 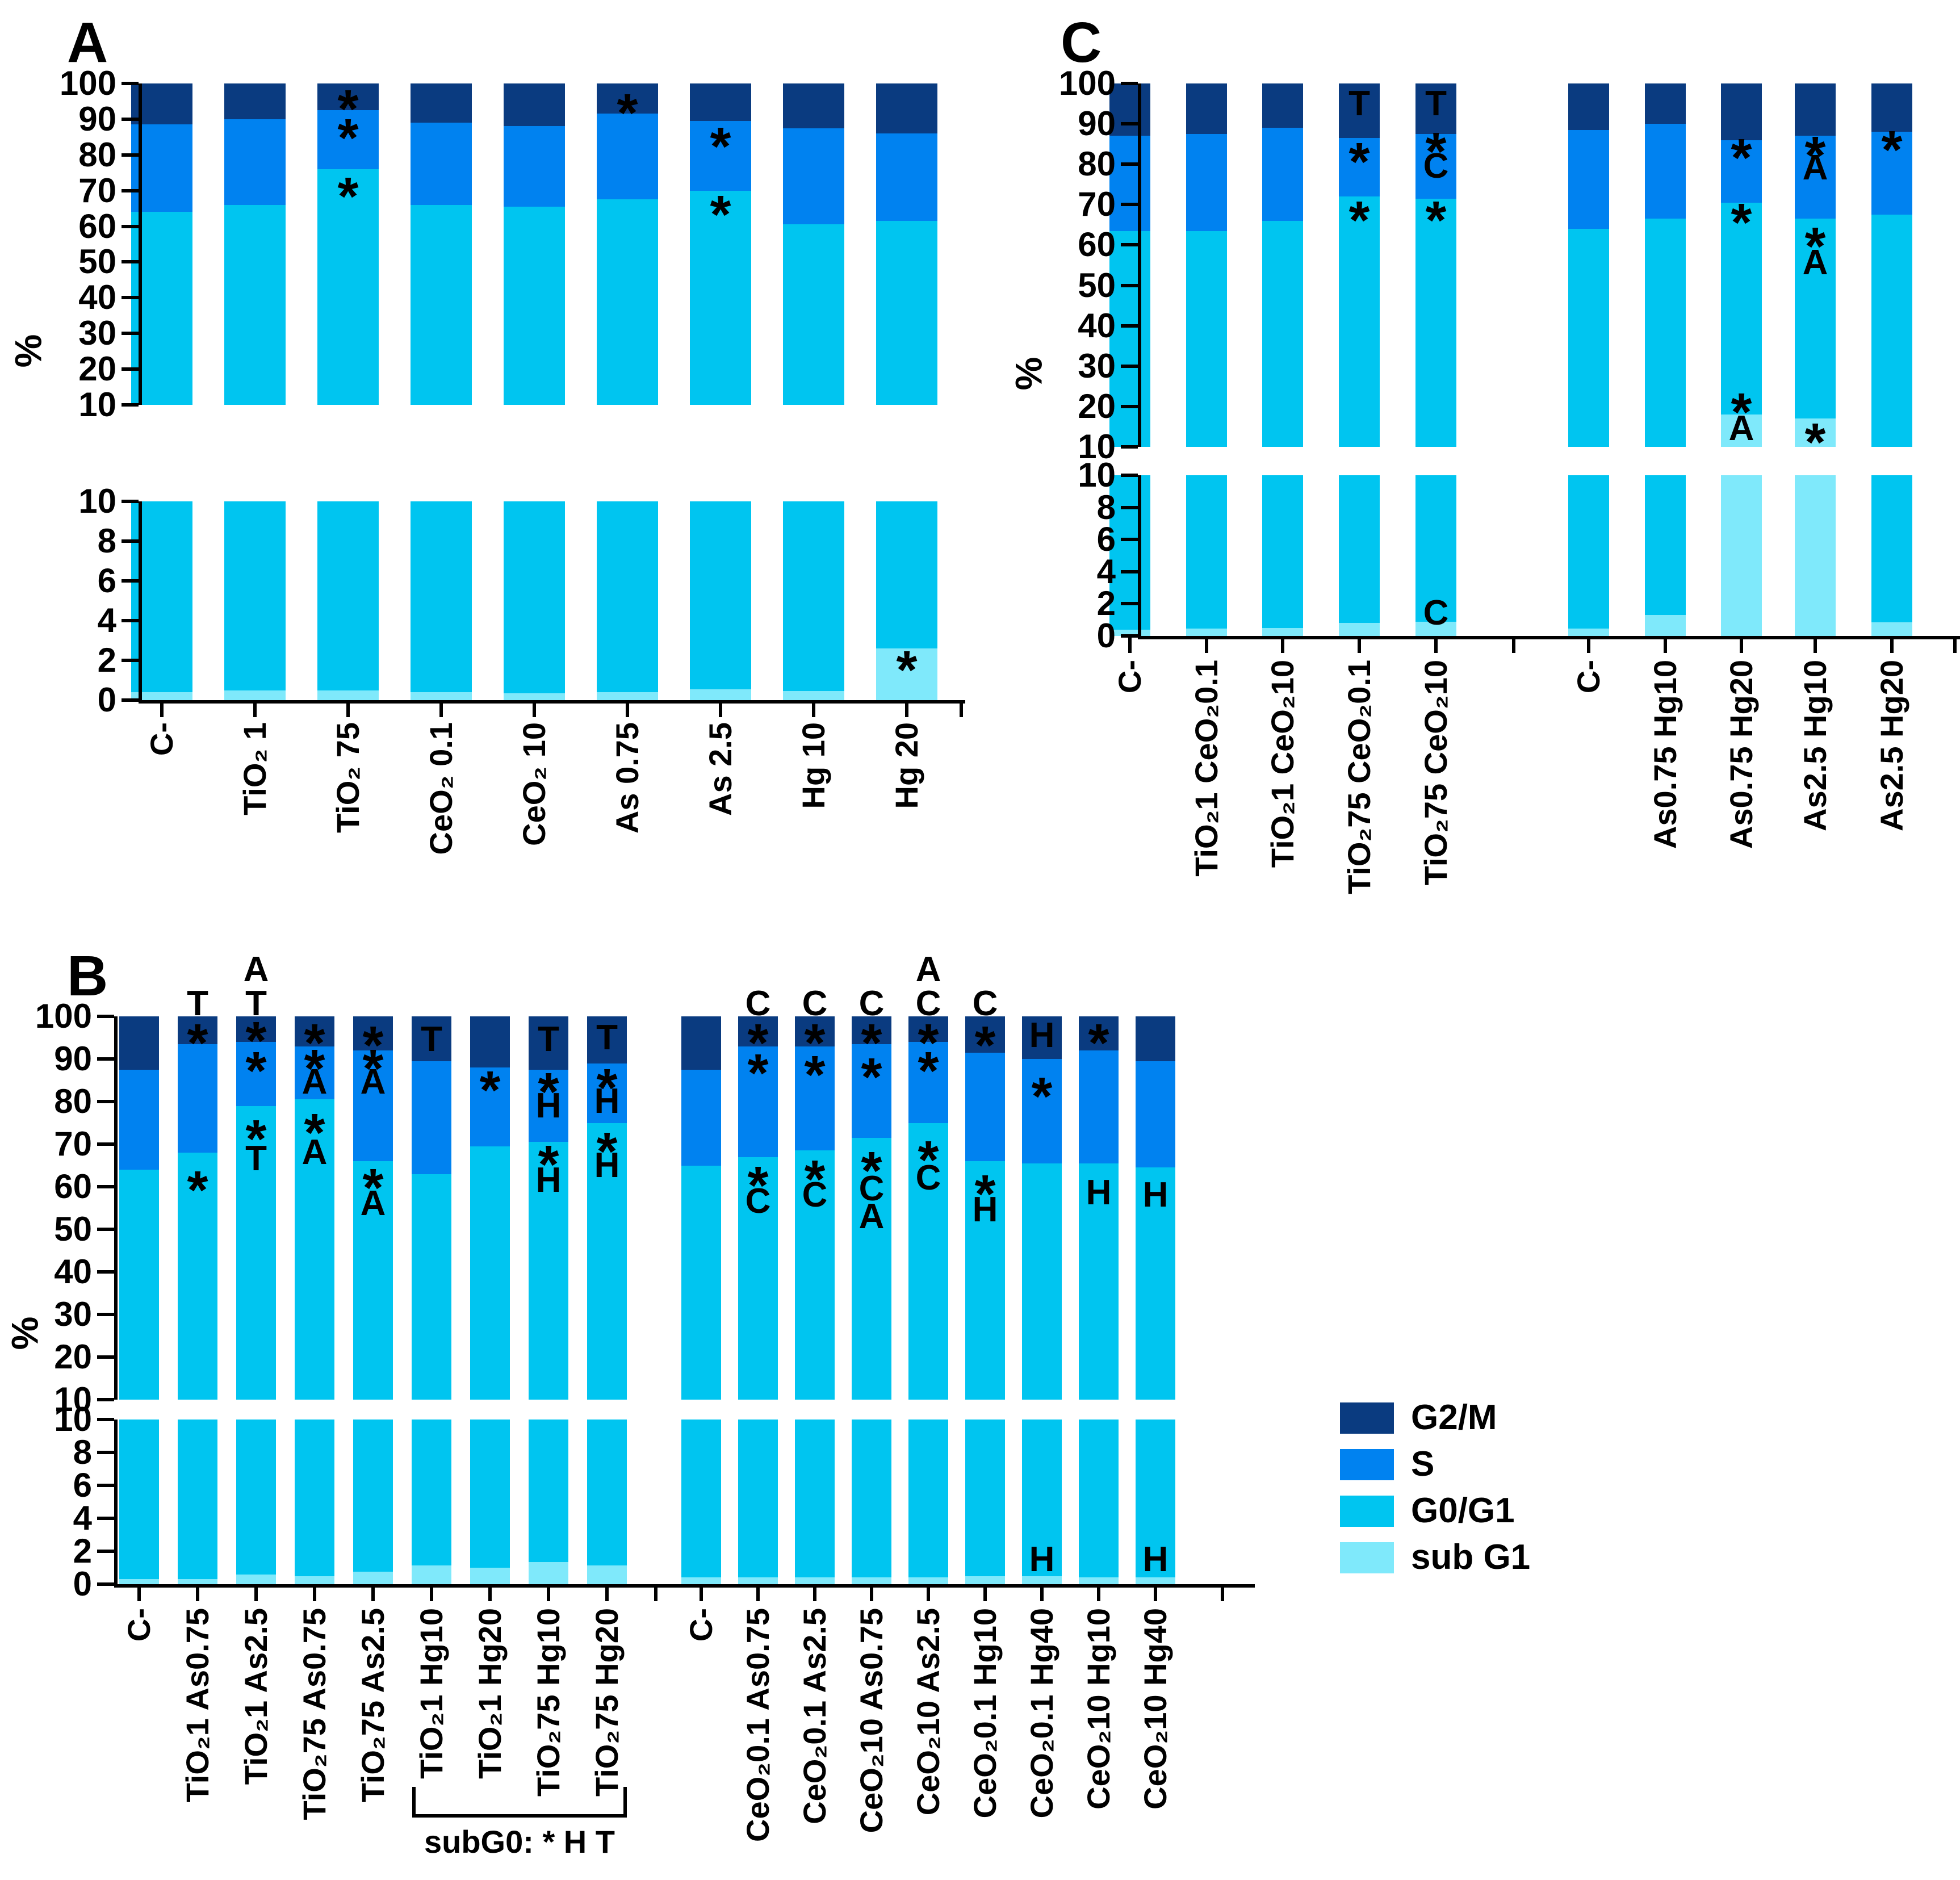 I want to click on y-tick-label: 6, so click(x=106, y=581).